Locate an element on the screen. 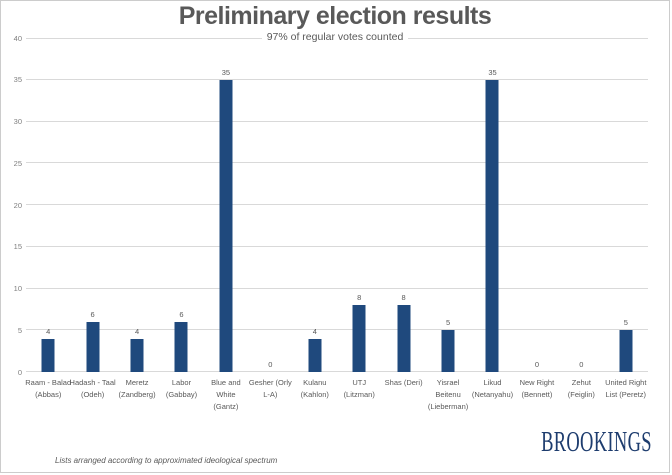 The width and height of the screenshot is (672, 475). chart-title: Preliminary election results is located at coordinates (335, 16).